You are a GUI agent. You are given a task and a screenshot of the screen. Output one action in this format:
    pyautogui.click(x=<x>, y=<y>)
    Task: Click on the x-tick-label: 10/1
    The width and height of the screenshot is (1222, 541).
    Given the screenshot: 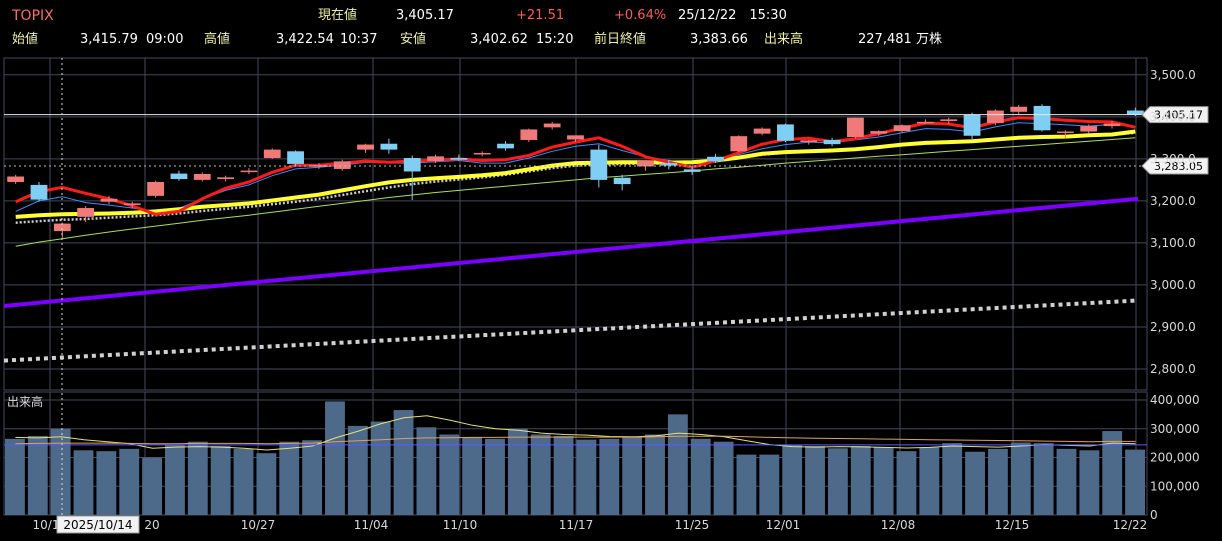 What is the action you would take?
    pyautogui.click(x=46, y=525)
    